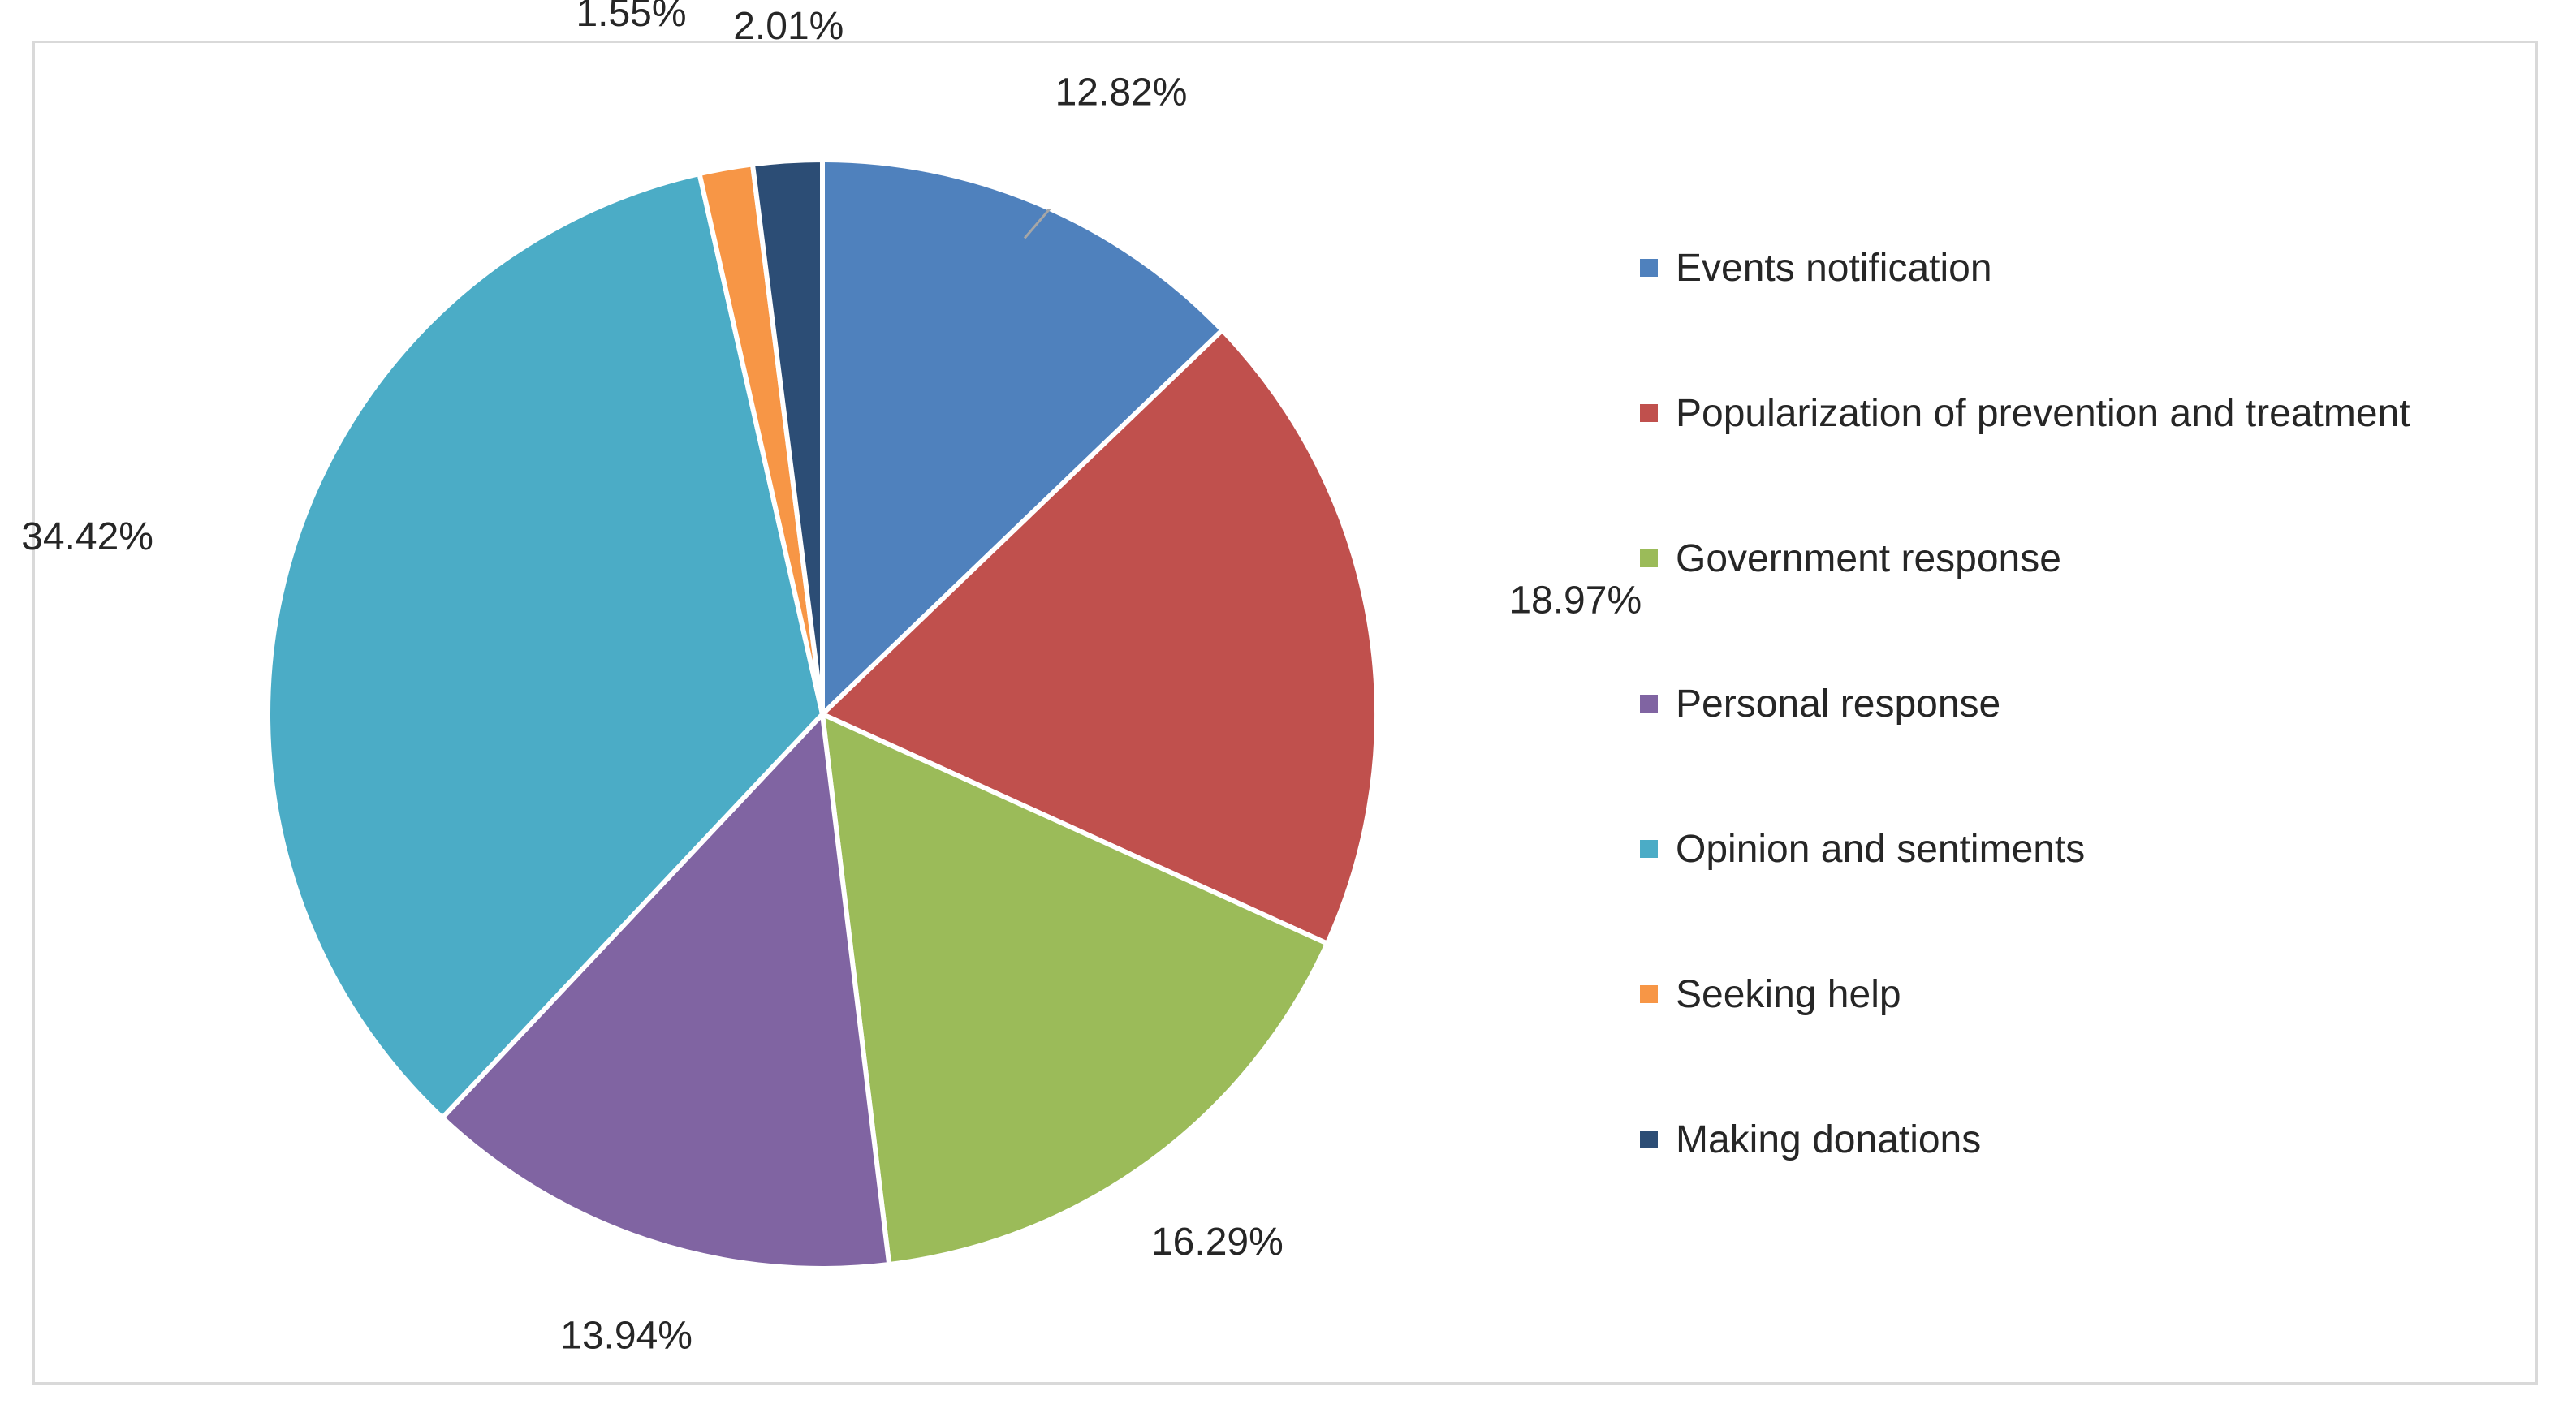  I want to click on pie-slice-popularization-of-prevention-and-treatment, so click(1099, 636).